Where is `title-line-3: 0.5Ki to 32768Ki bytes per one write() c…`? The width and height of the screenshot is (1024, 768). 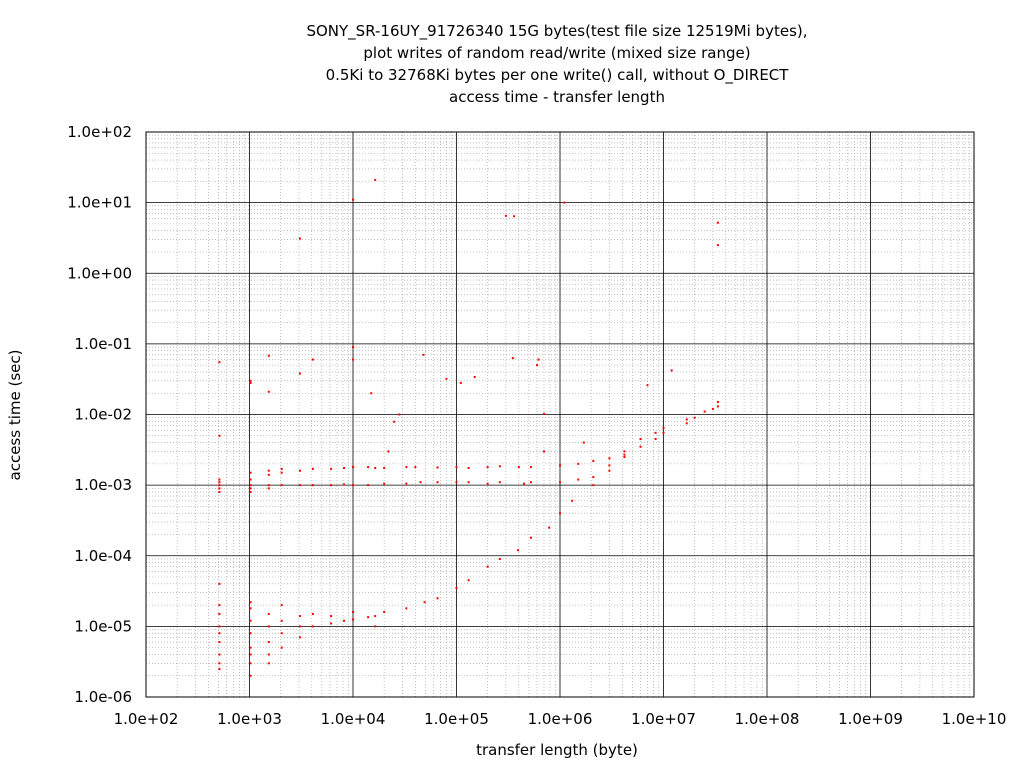
title-line-3: 0.5Ki to 32768Ki bytes per one write() c… is located at coordinates (558, 75).